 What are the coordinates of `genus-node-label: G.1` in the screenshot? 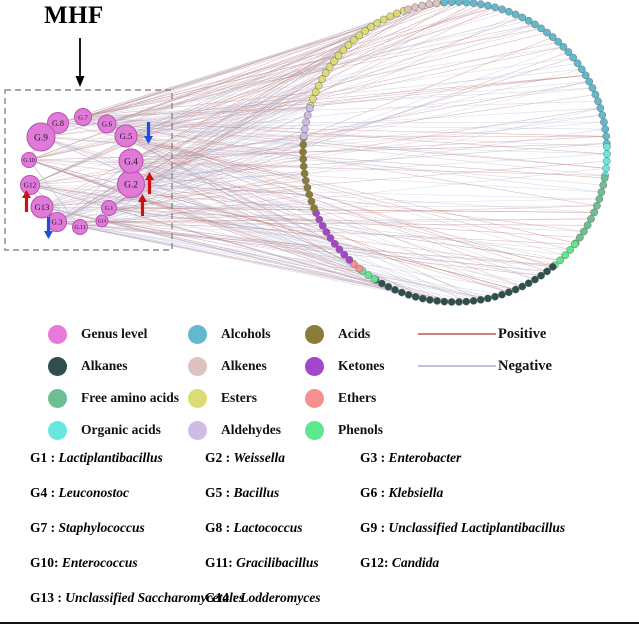 It's located at (109, 209).